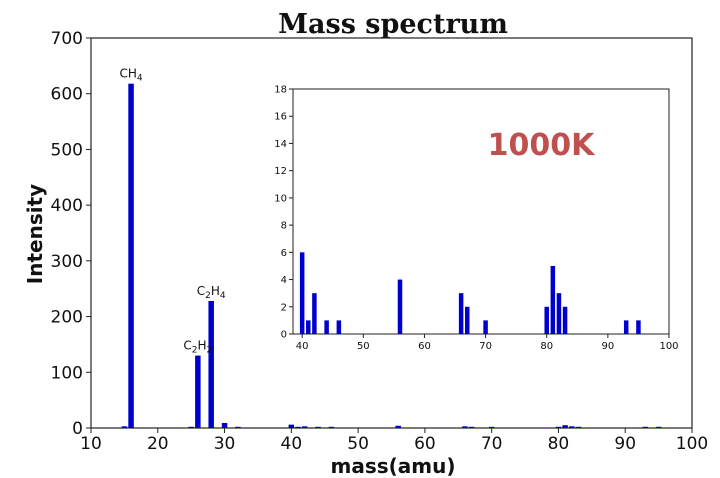 The width and height of the screenshot is (720, 478). I want to click on inset-x-tick-label: 40, so click(302, 346).